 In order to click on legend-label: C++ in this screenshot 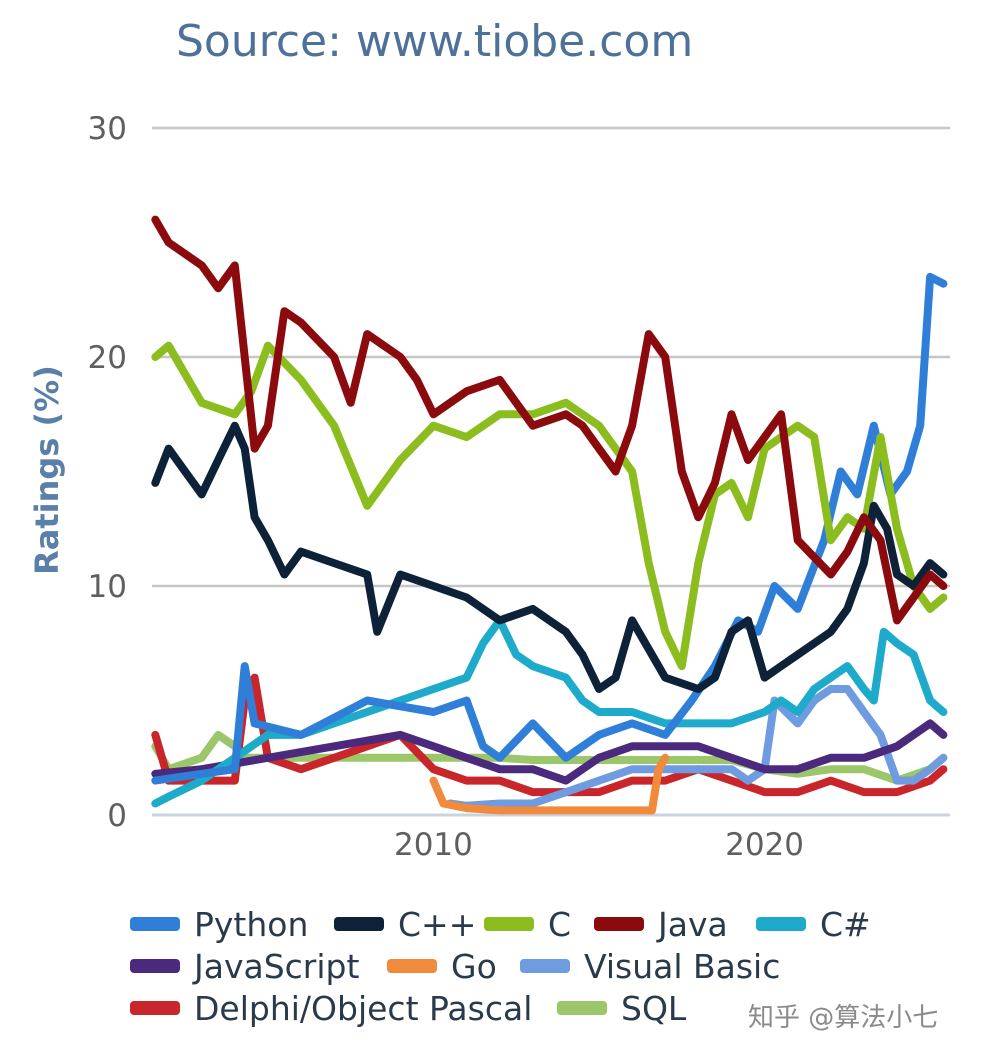, I will do `click(437, 924)`.